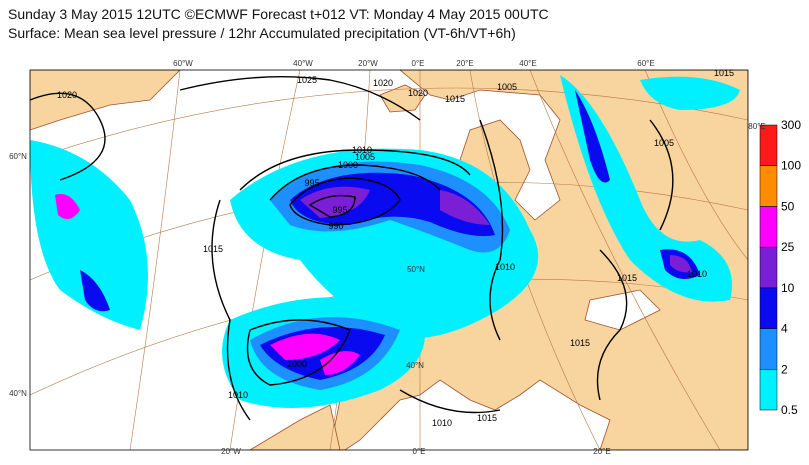 The width and height of the screenshot is (809, 465). I want to click on graticule-label: 60°N, so click(18, 156).